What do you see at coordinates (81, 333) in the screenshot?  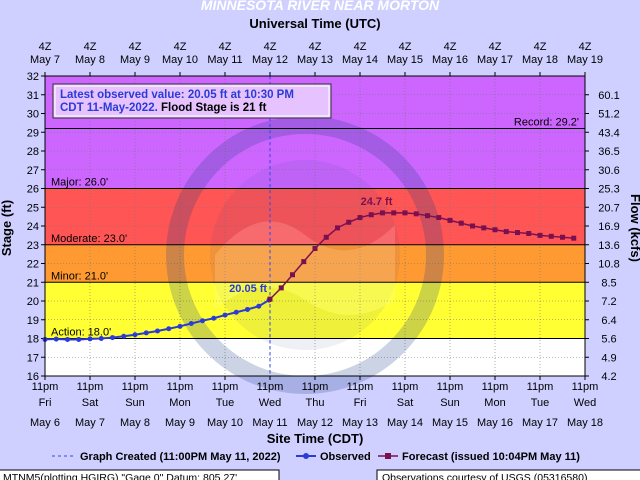 I see `stage-label-action: Action: 18.0'` at bounding box center [81, 333].